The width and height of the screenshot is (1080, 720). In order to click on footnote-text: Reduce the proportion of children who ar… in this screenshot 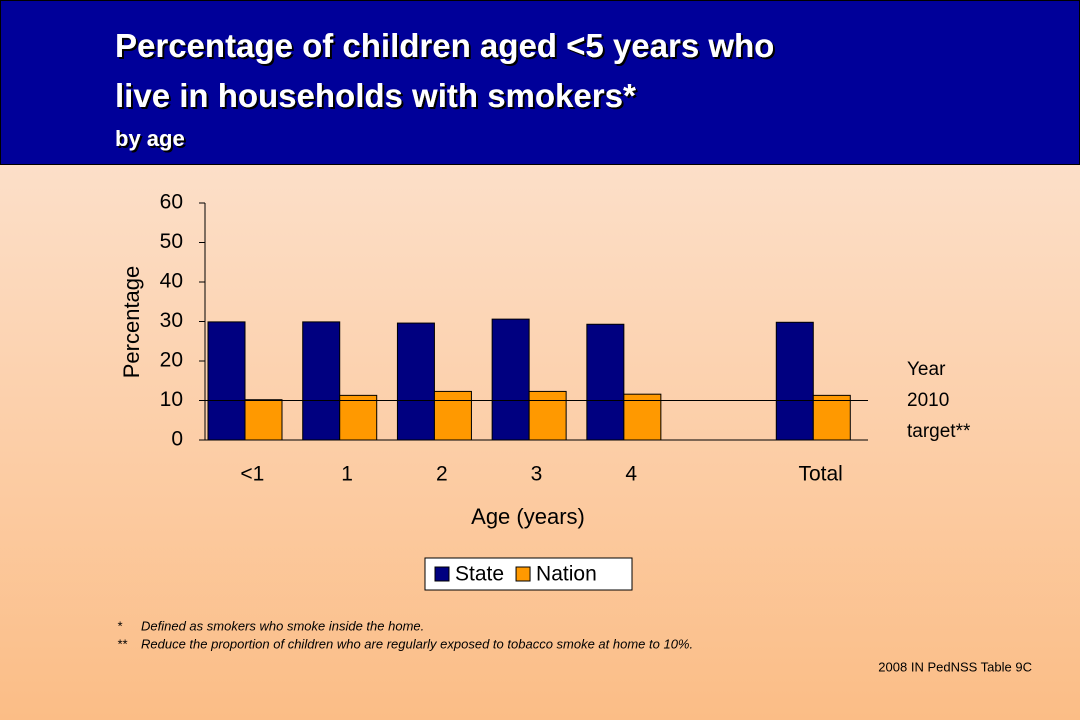, I will do `click(417, 643)`.